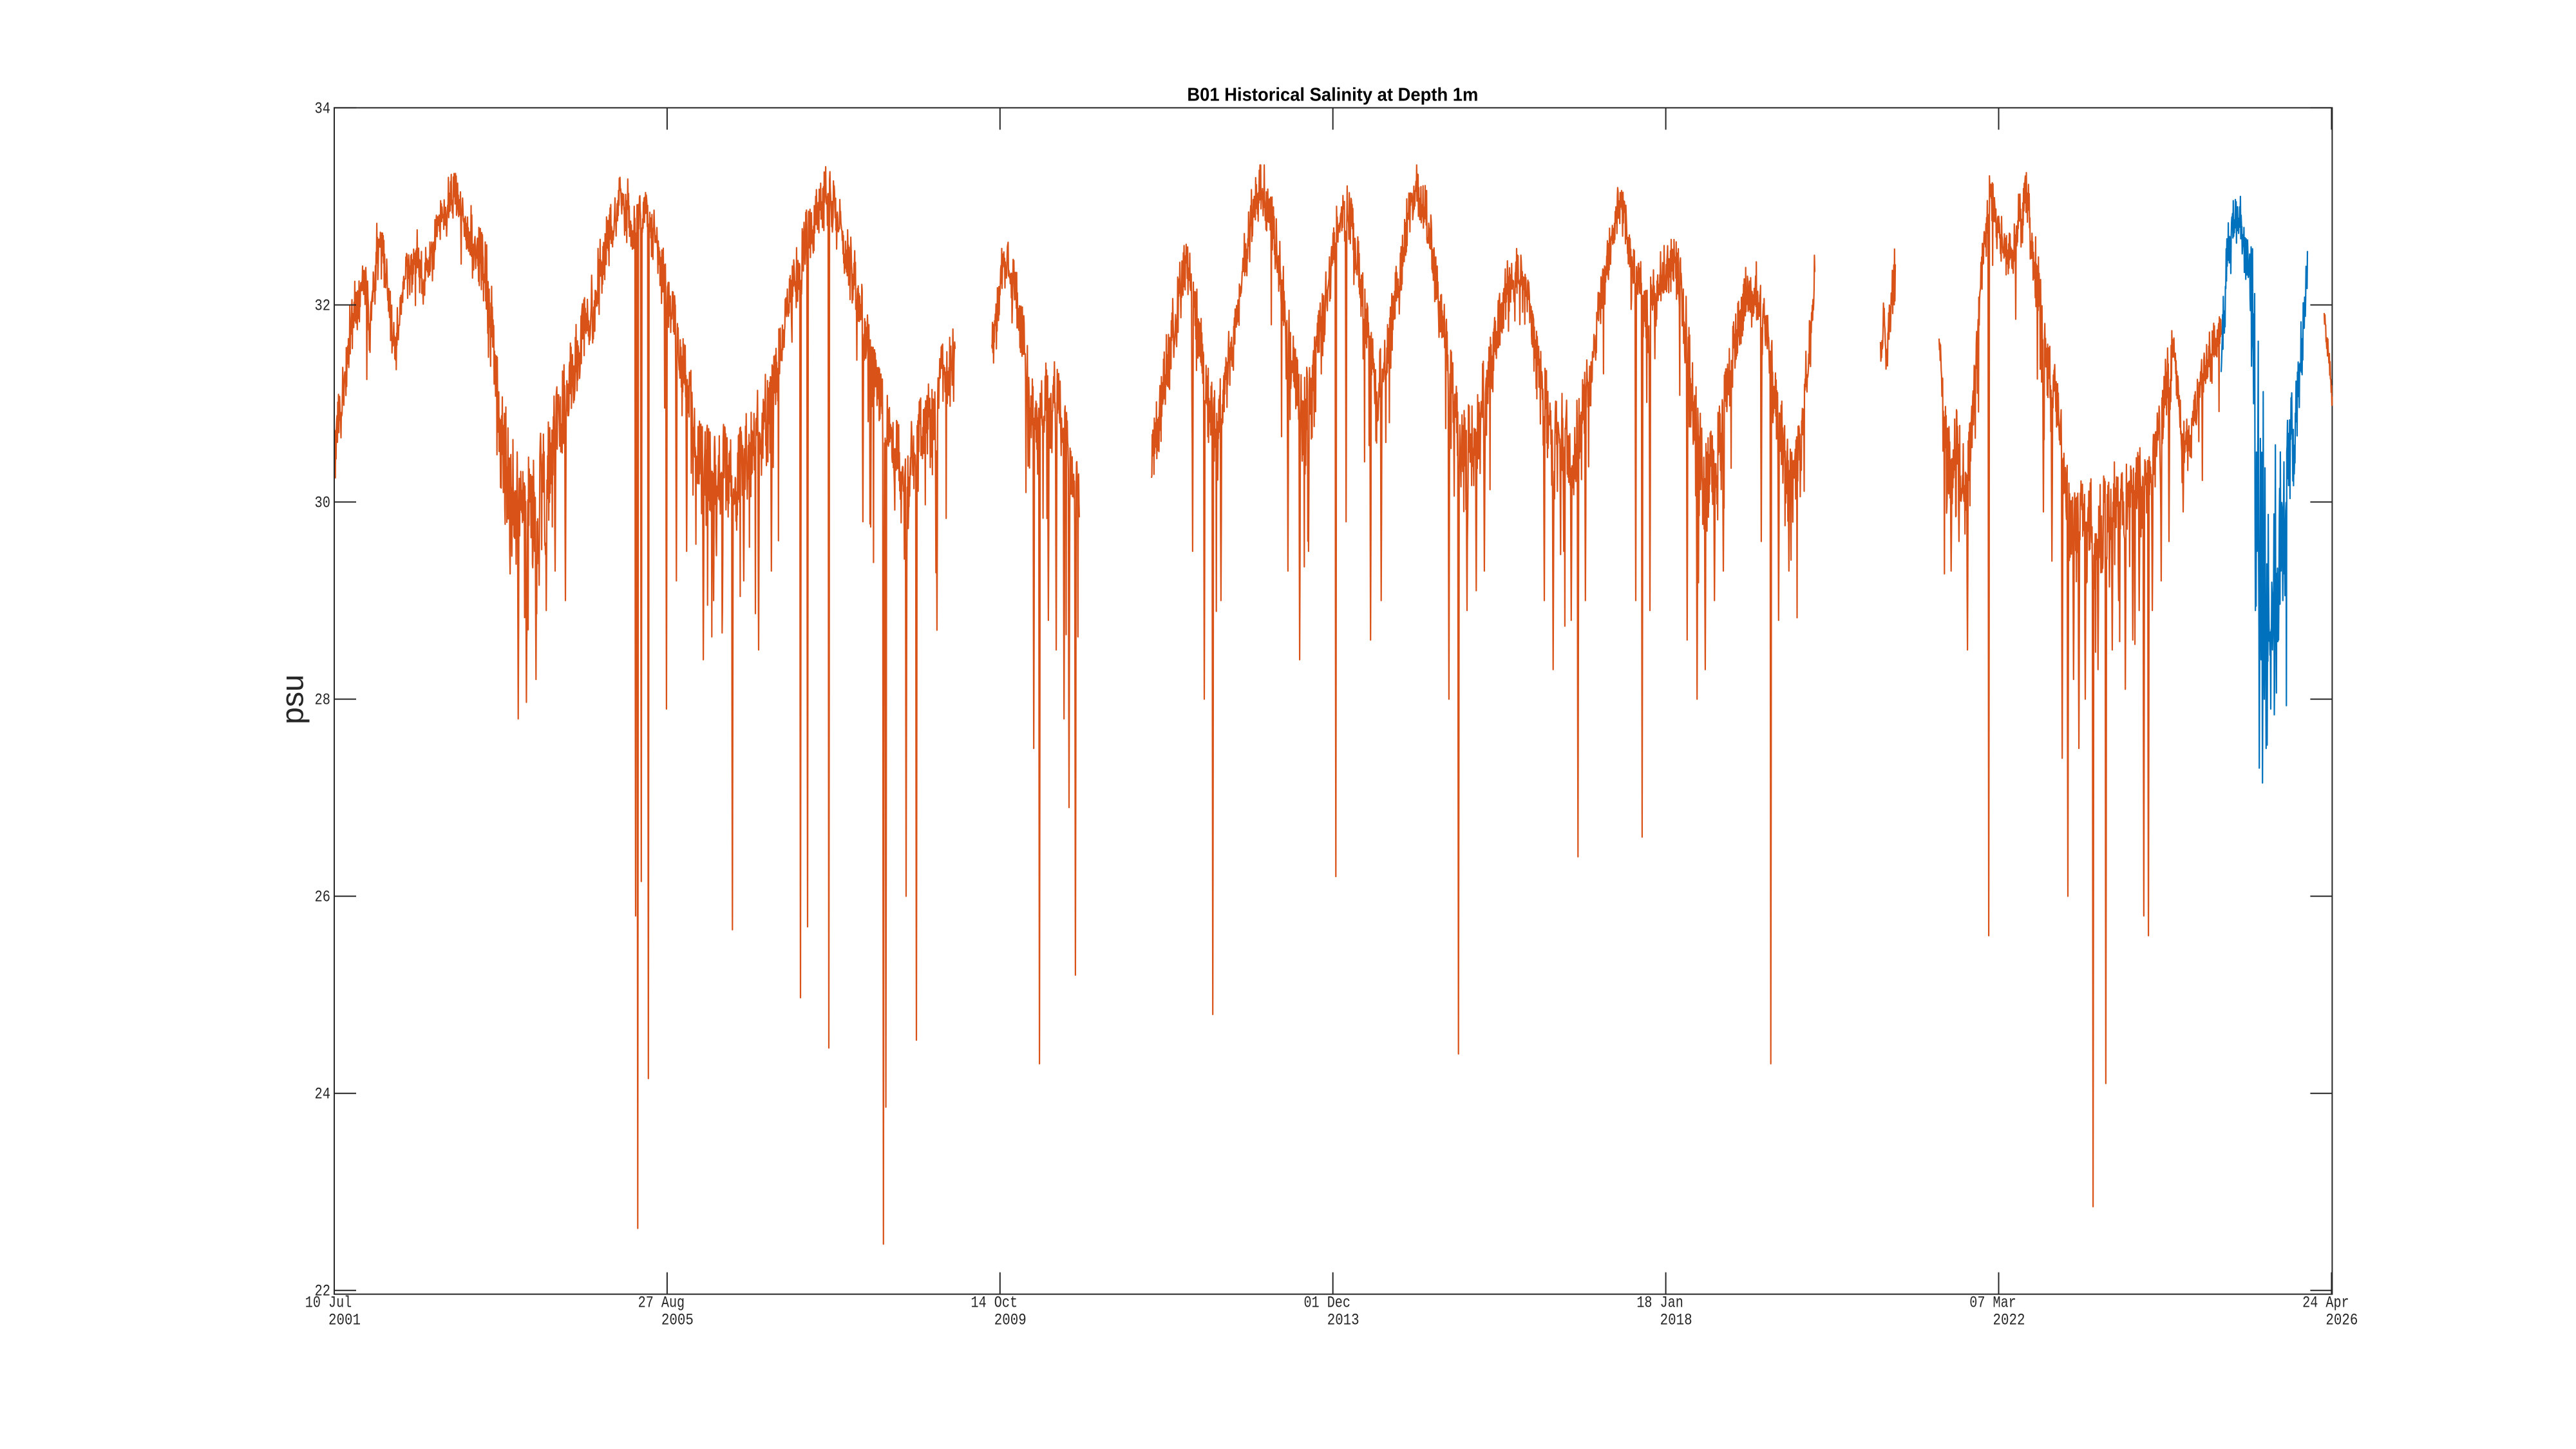 The image size is (2576, 1449). What do you see at coordinates (995, 1303) in the screenshot?
I see `svg-text: 14 Oct` at bounding box center [995, 1303].